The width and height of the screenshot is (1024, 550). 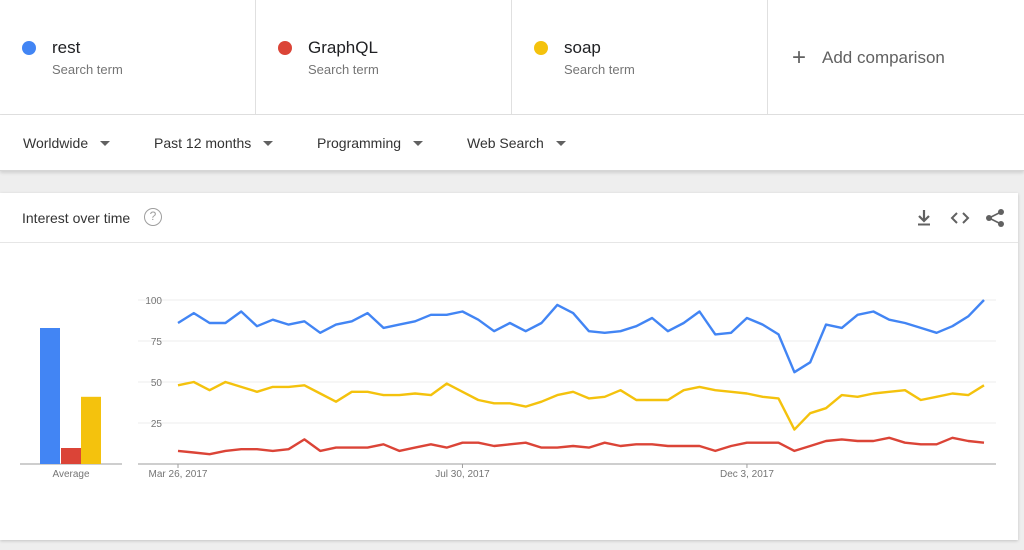 What do you see at coordinates (883, 57) in the screenshot?
I see `add-comparison-label: Add comparison` at bounding box center [883, 57].